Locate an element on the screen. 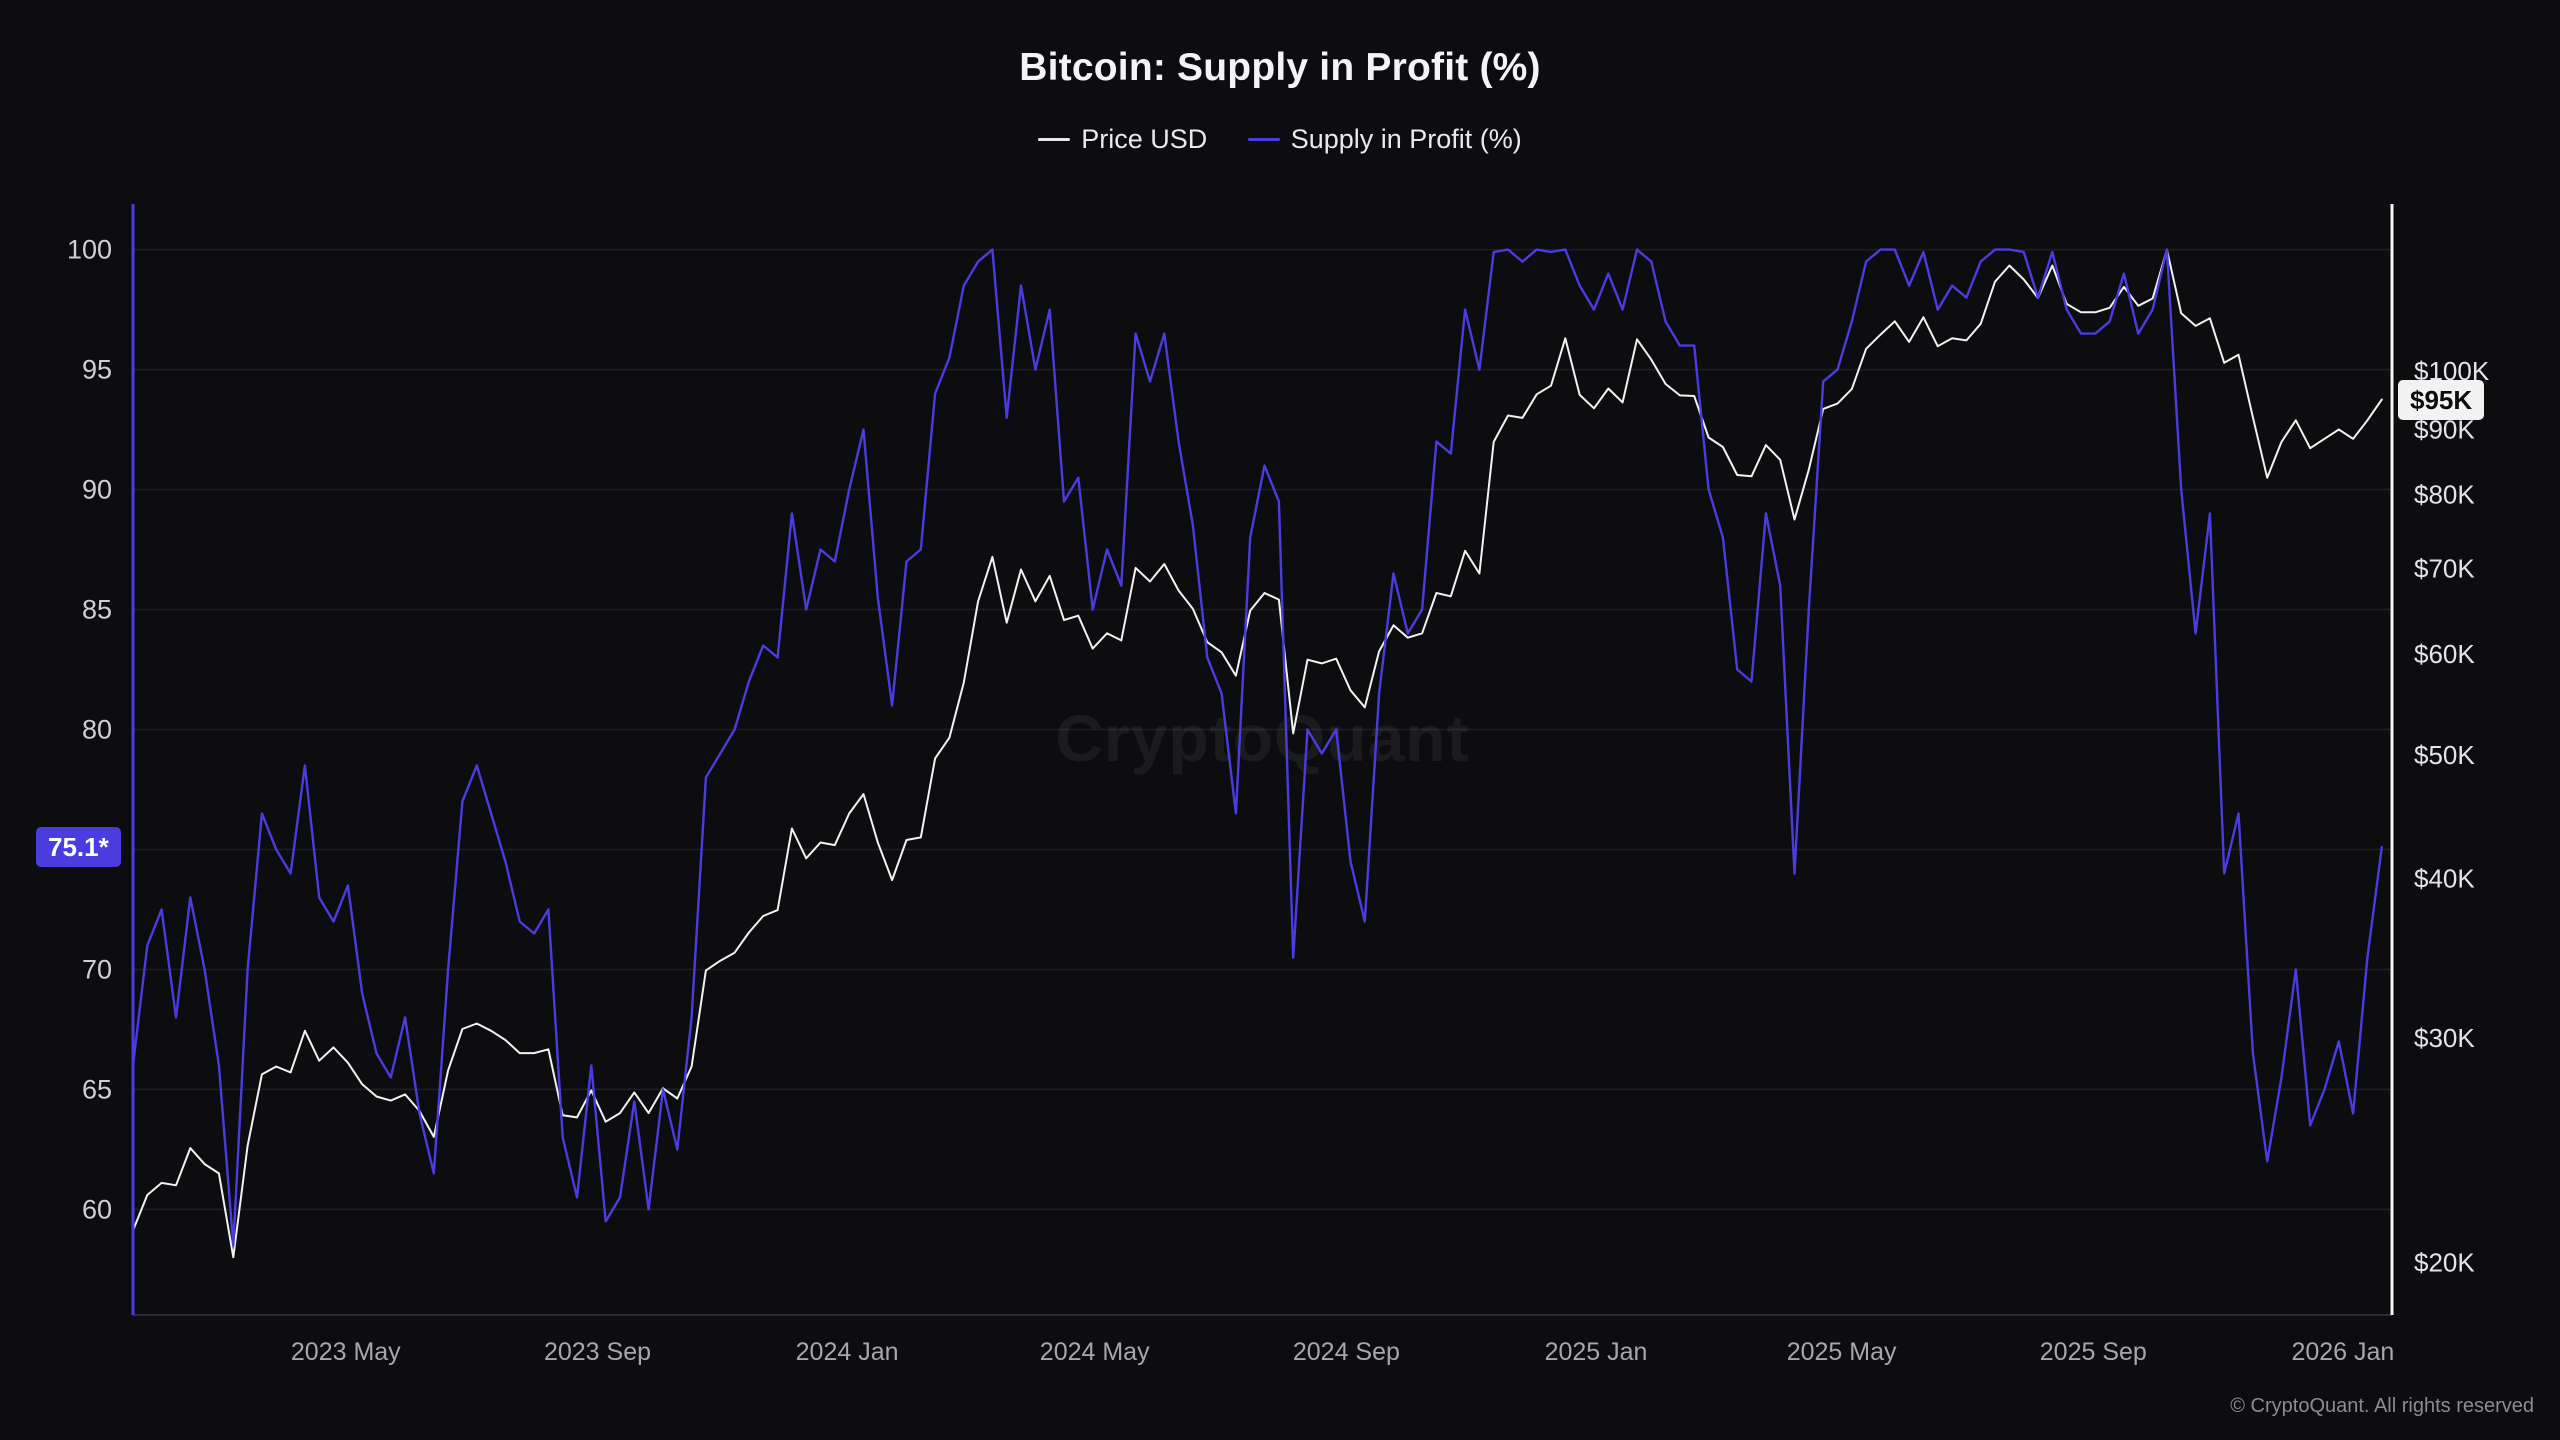  left-y-axis-tick-label: 70 is located at coordinates (97, 970).